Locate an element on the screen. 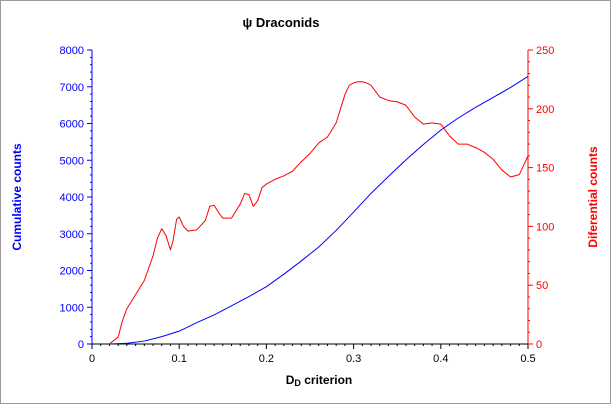 Image resolution: width=611 pixels, height=404 pixels. chart-title: ψ Draconids is located at coordinates (281, 22).